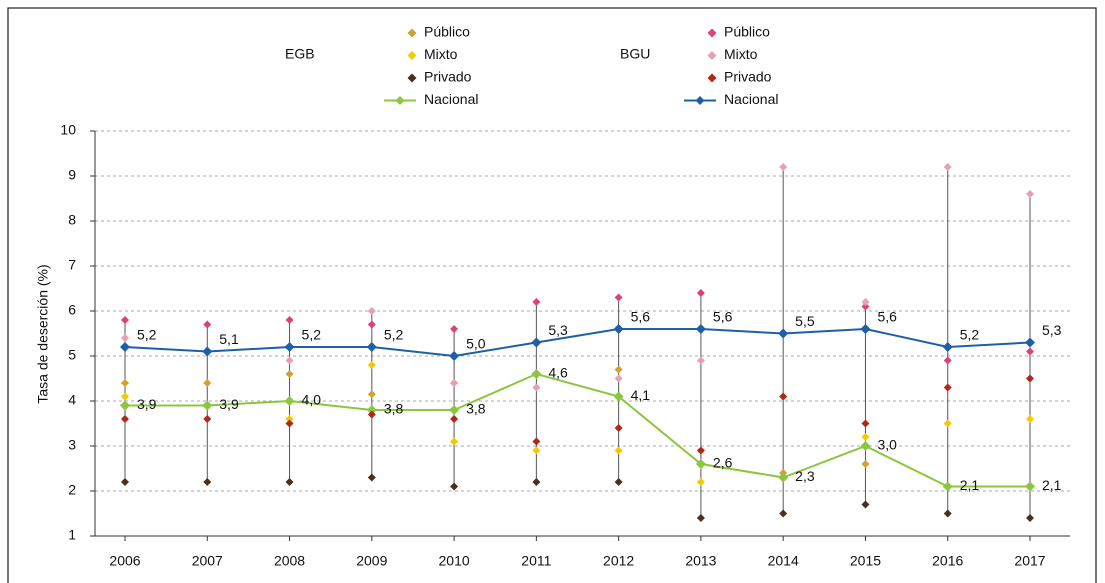 The image size is (1105, 583). Describe the element at coordinates (72, 220) in the screenshot. I see `y-tick-label: 8` at that location.